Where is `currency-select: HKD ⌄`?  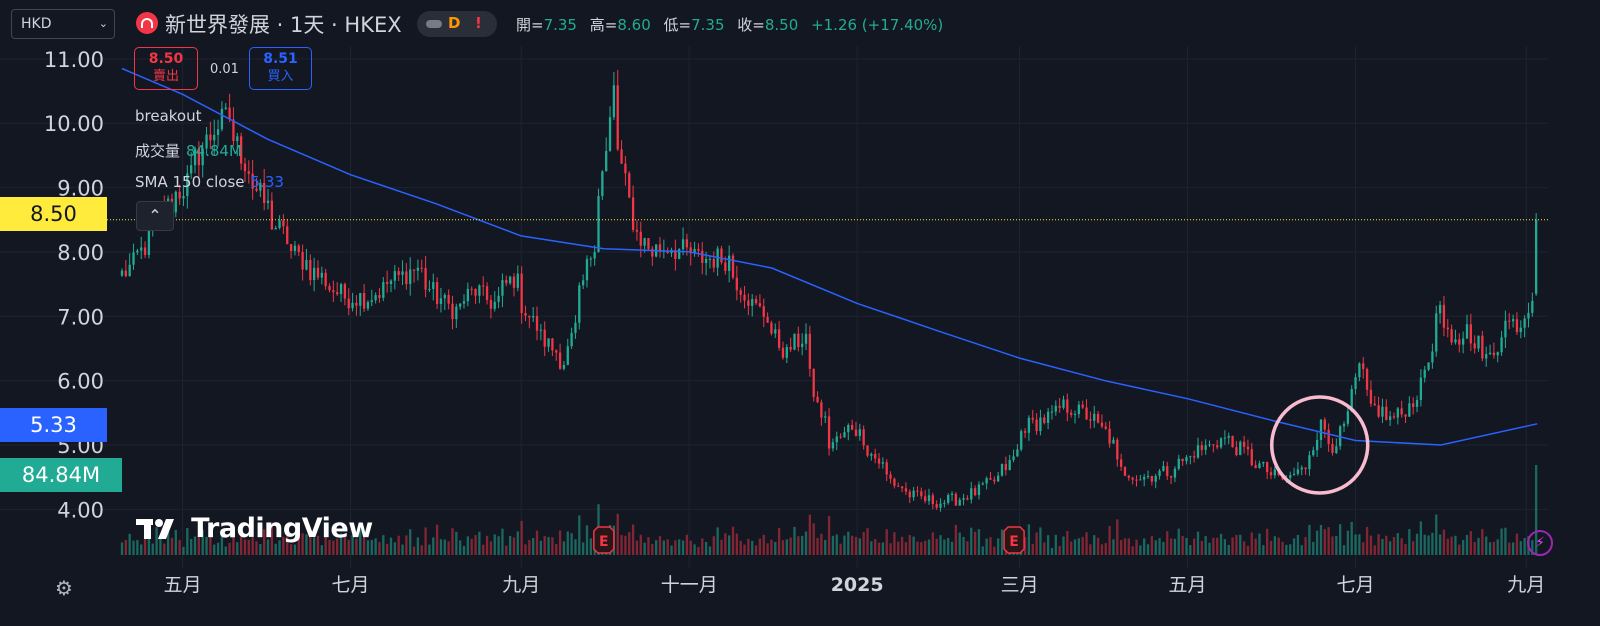 currency-select: HKD ⌄ is located at coordinates (63, 24).